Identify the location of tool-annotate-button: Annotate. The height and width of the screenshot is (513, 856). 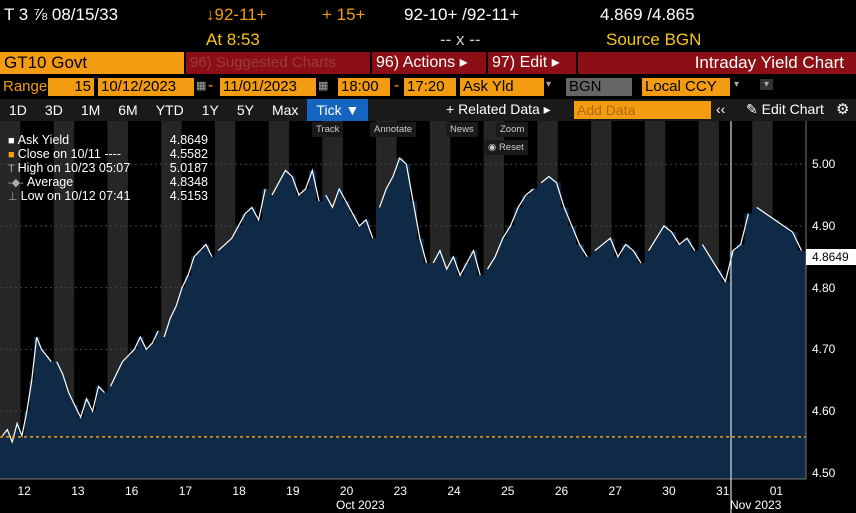
(393, 129).